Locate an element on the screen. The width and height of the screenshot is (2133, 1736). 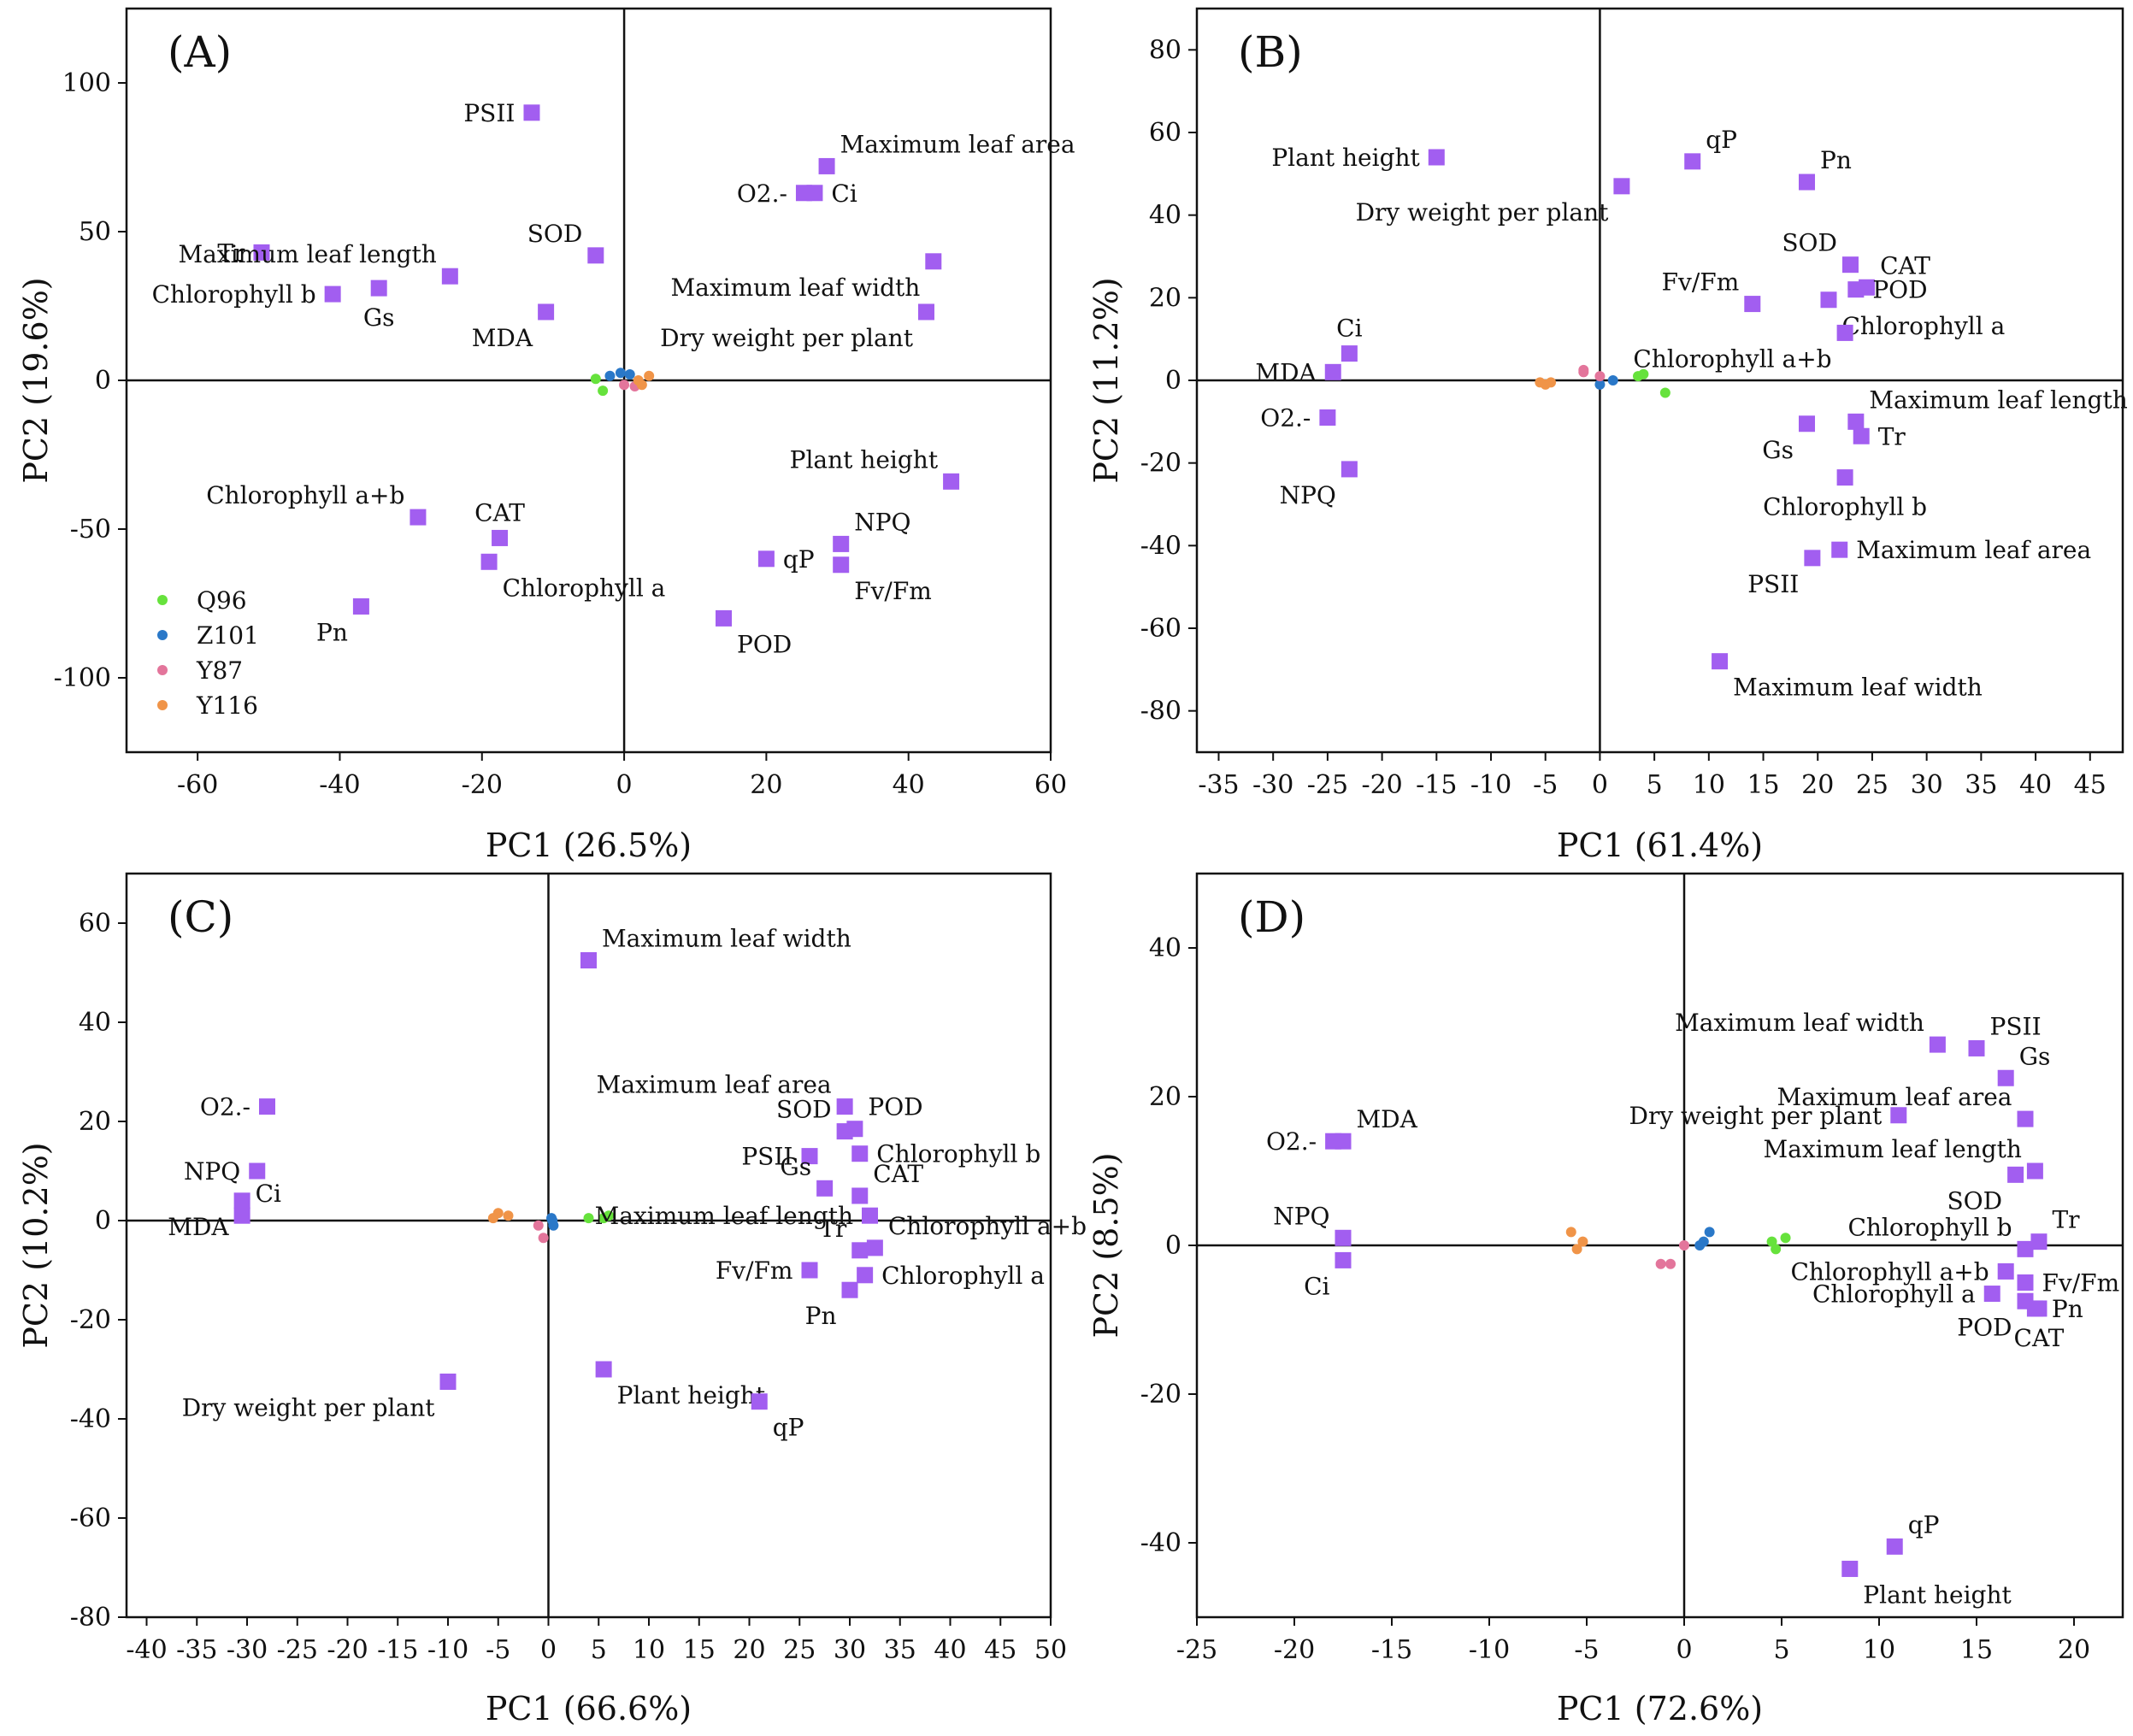
legend-label: Q96 is located at coordinates (222, 600).